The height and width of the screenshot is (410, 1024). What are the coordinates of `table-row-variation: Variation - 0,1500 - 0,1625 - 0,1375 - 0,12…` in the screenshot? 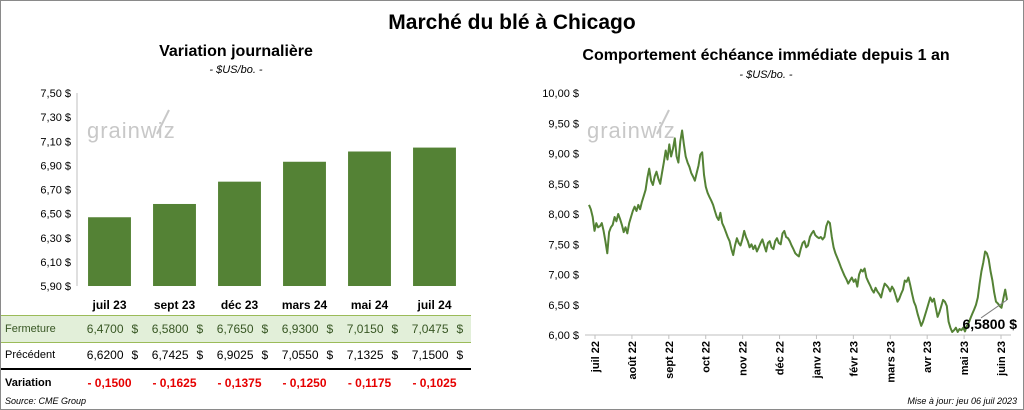 It's located at (236, 383).